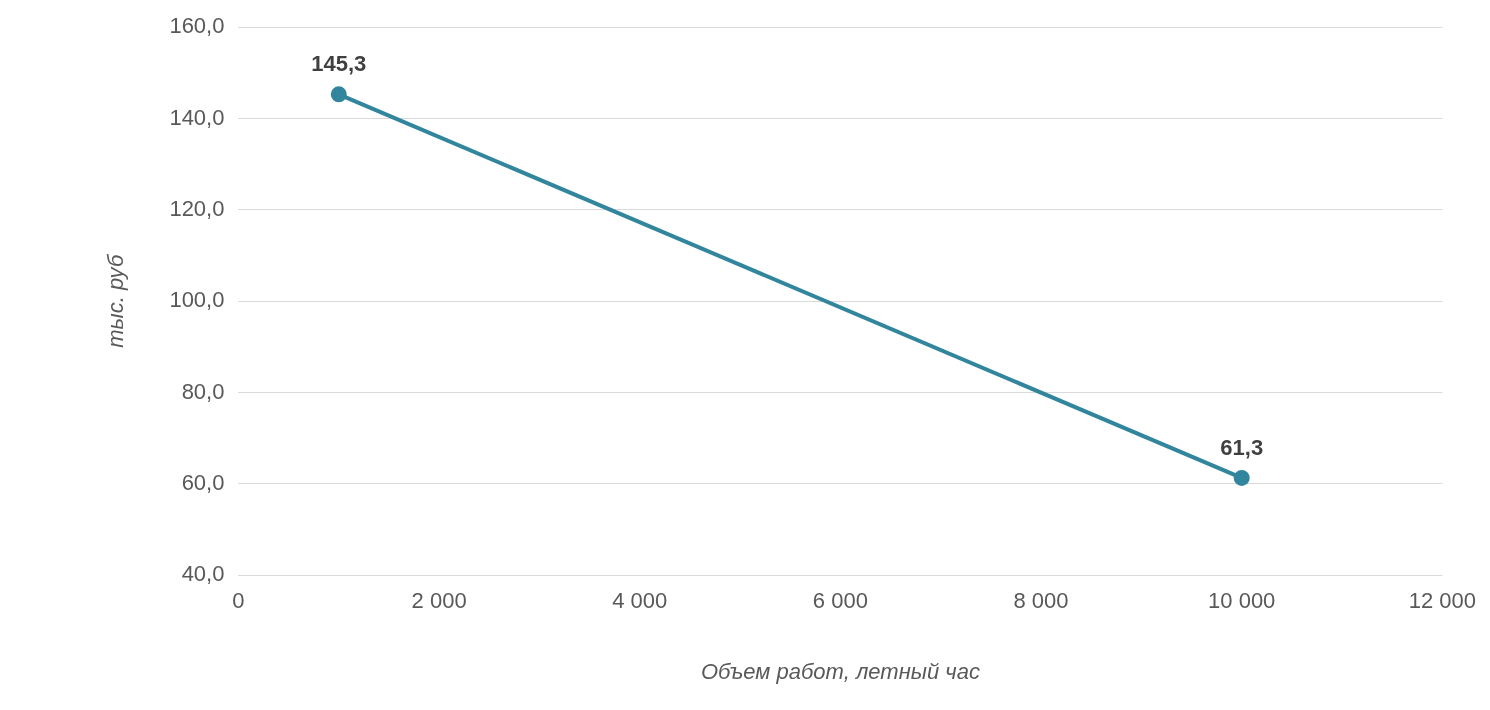  What do you see at coordinates (1242, 601) in the screenshot?
I see `x-tick-label: 10 000` at bounding box center [1242, 601].